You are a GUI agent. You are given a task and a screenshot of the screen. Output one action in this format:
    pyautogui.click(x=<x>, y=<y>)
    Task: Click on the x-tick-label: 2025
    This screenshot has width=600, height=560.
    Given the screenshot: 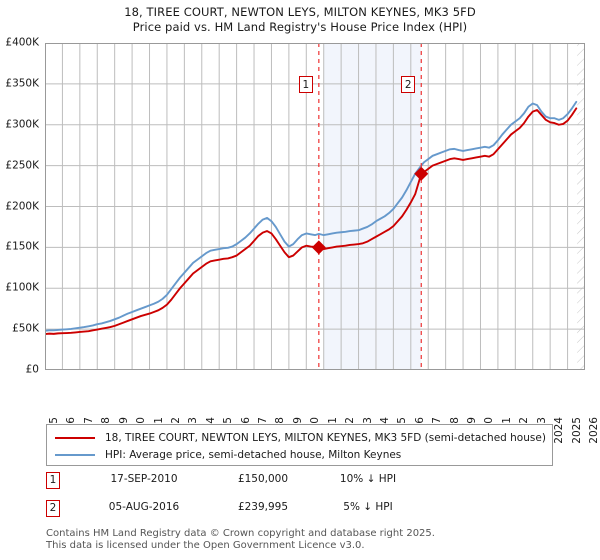 What is the action you would take?
    pyautogui.click(x=576, y=430)
    